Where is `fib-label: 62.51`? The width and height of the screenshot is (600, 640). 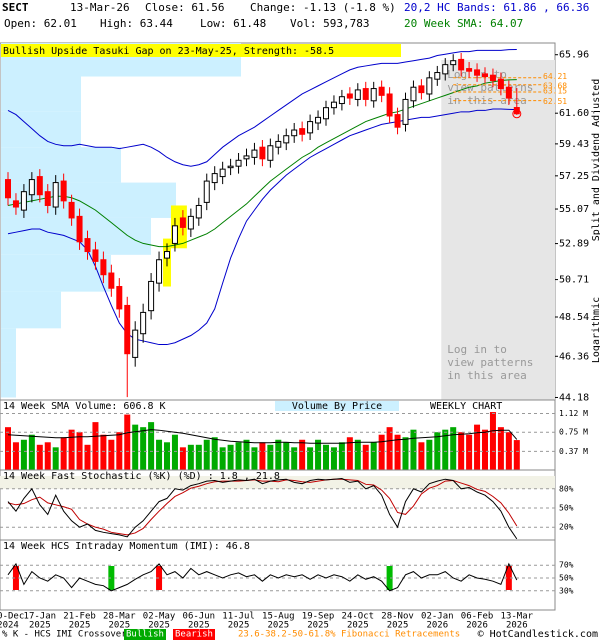 fib-label: 62.51 is located at coordinates (555, 101).